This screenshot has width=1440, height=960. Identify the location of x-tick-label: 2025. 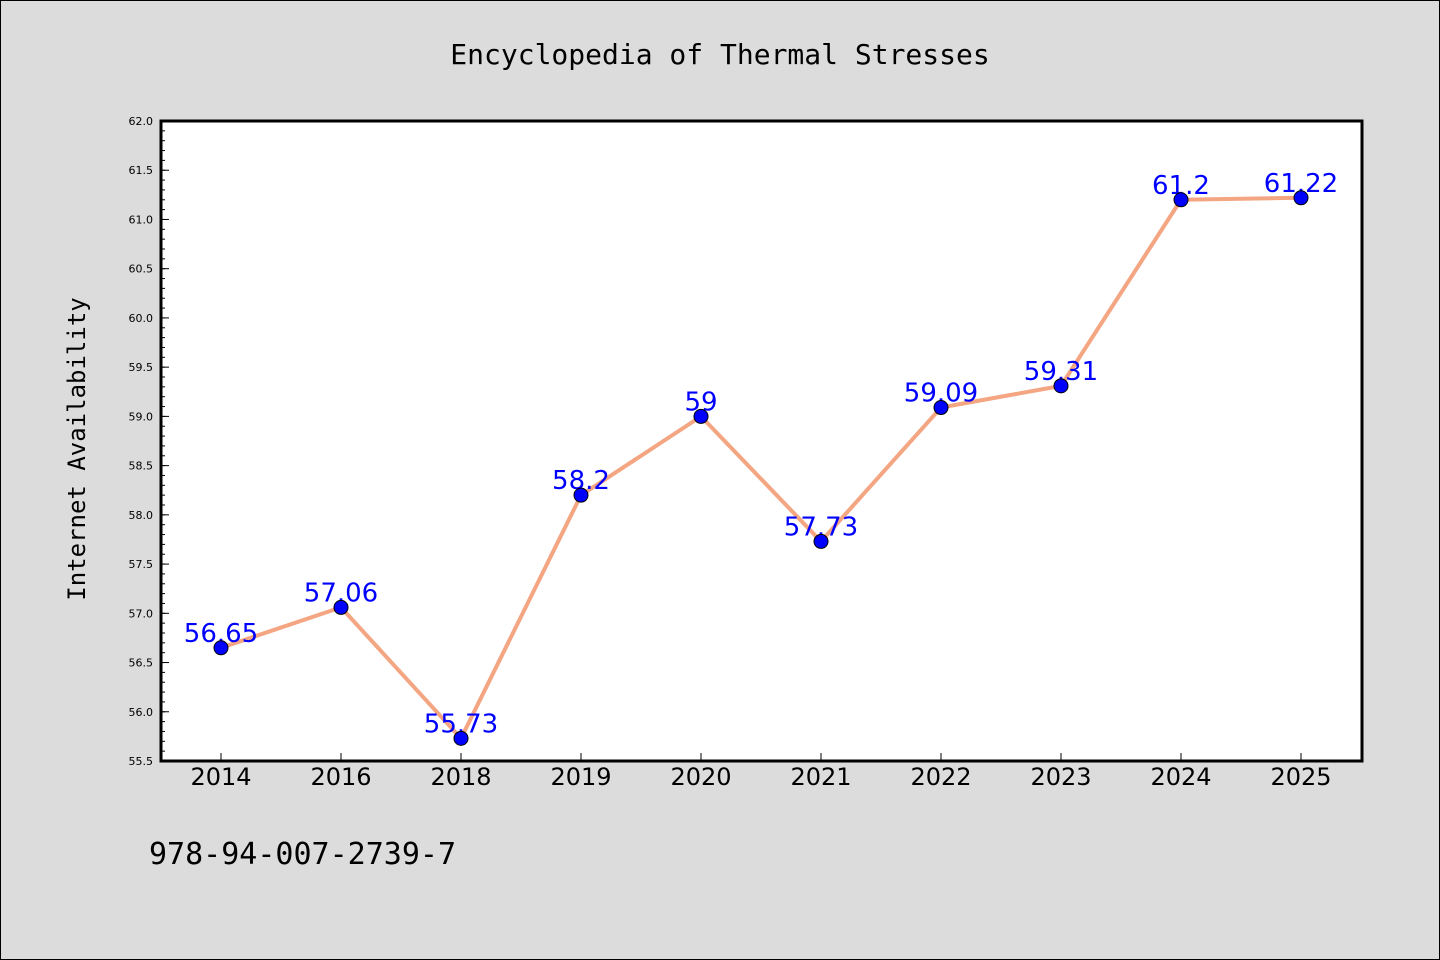
(1300, 777).